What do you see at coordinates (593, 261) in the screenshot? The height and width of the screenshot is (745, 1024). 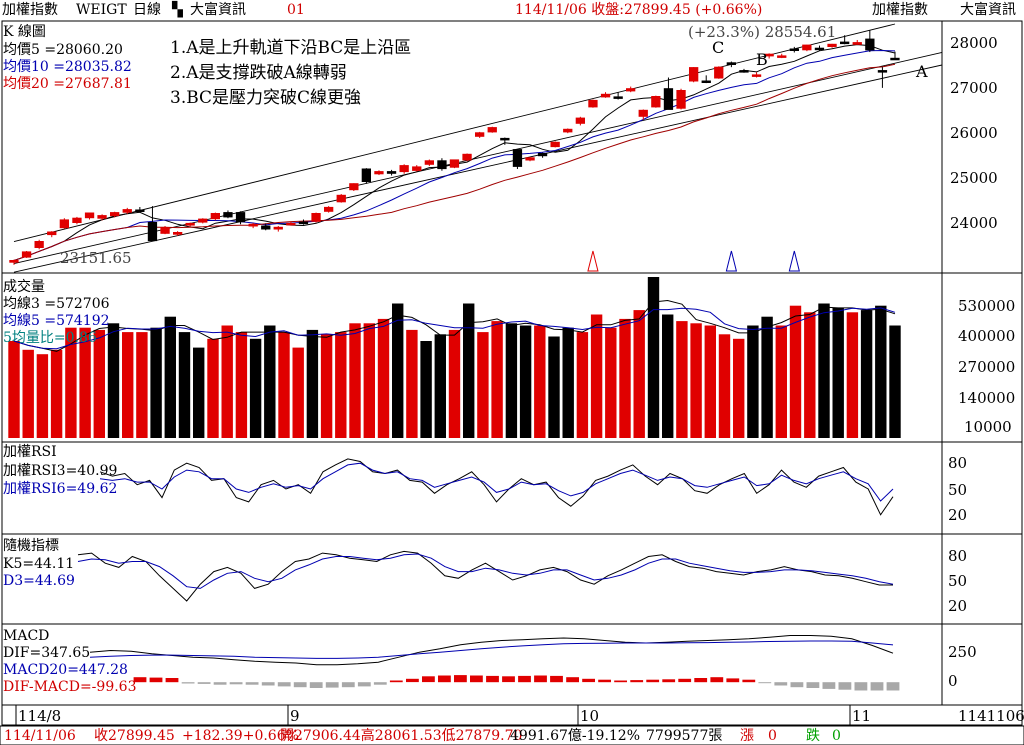 I see `signal-triangle` at bounding box center [593, 261].